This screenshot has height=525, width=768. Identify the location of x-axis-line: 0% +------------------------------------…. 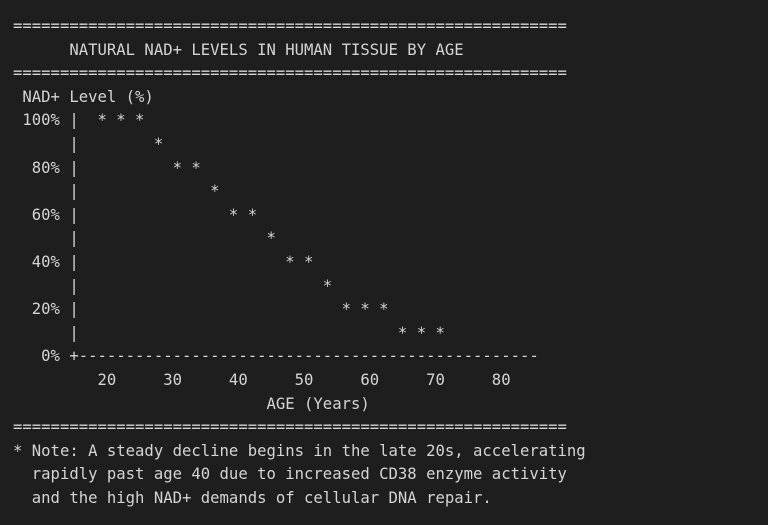
(276, 356).